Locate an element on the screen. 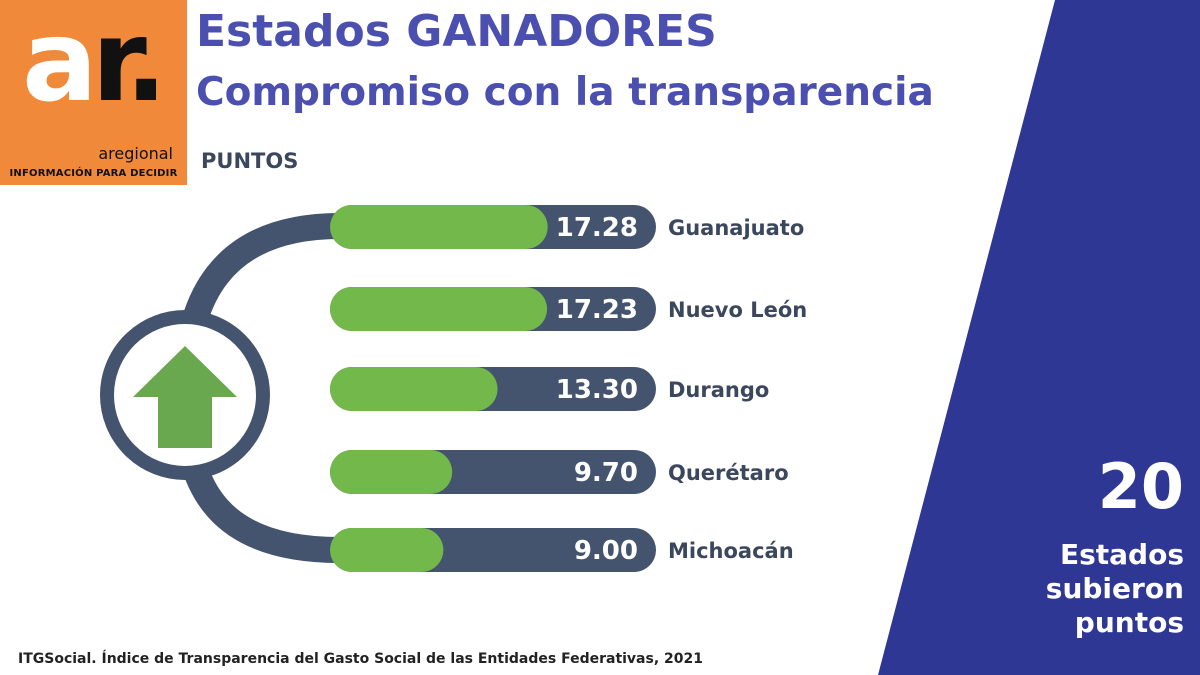  brand-logo: ar. aregional INFORMACIÓN PARA DECIDIR is located at coordinates (93, 92).